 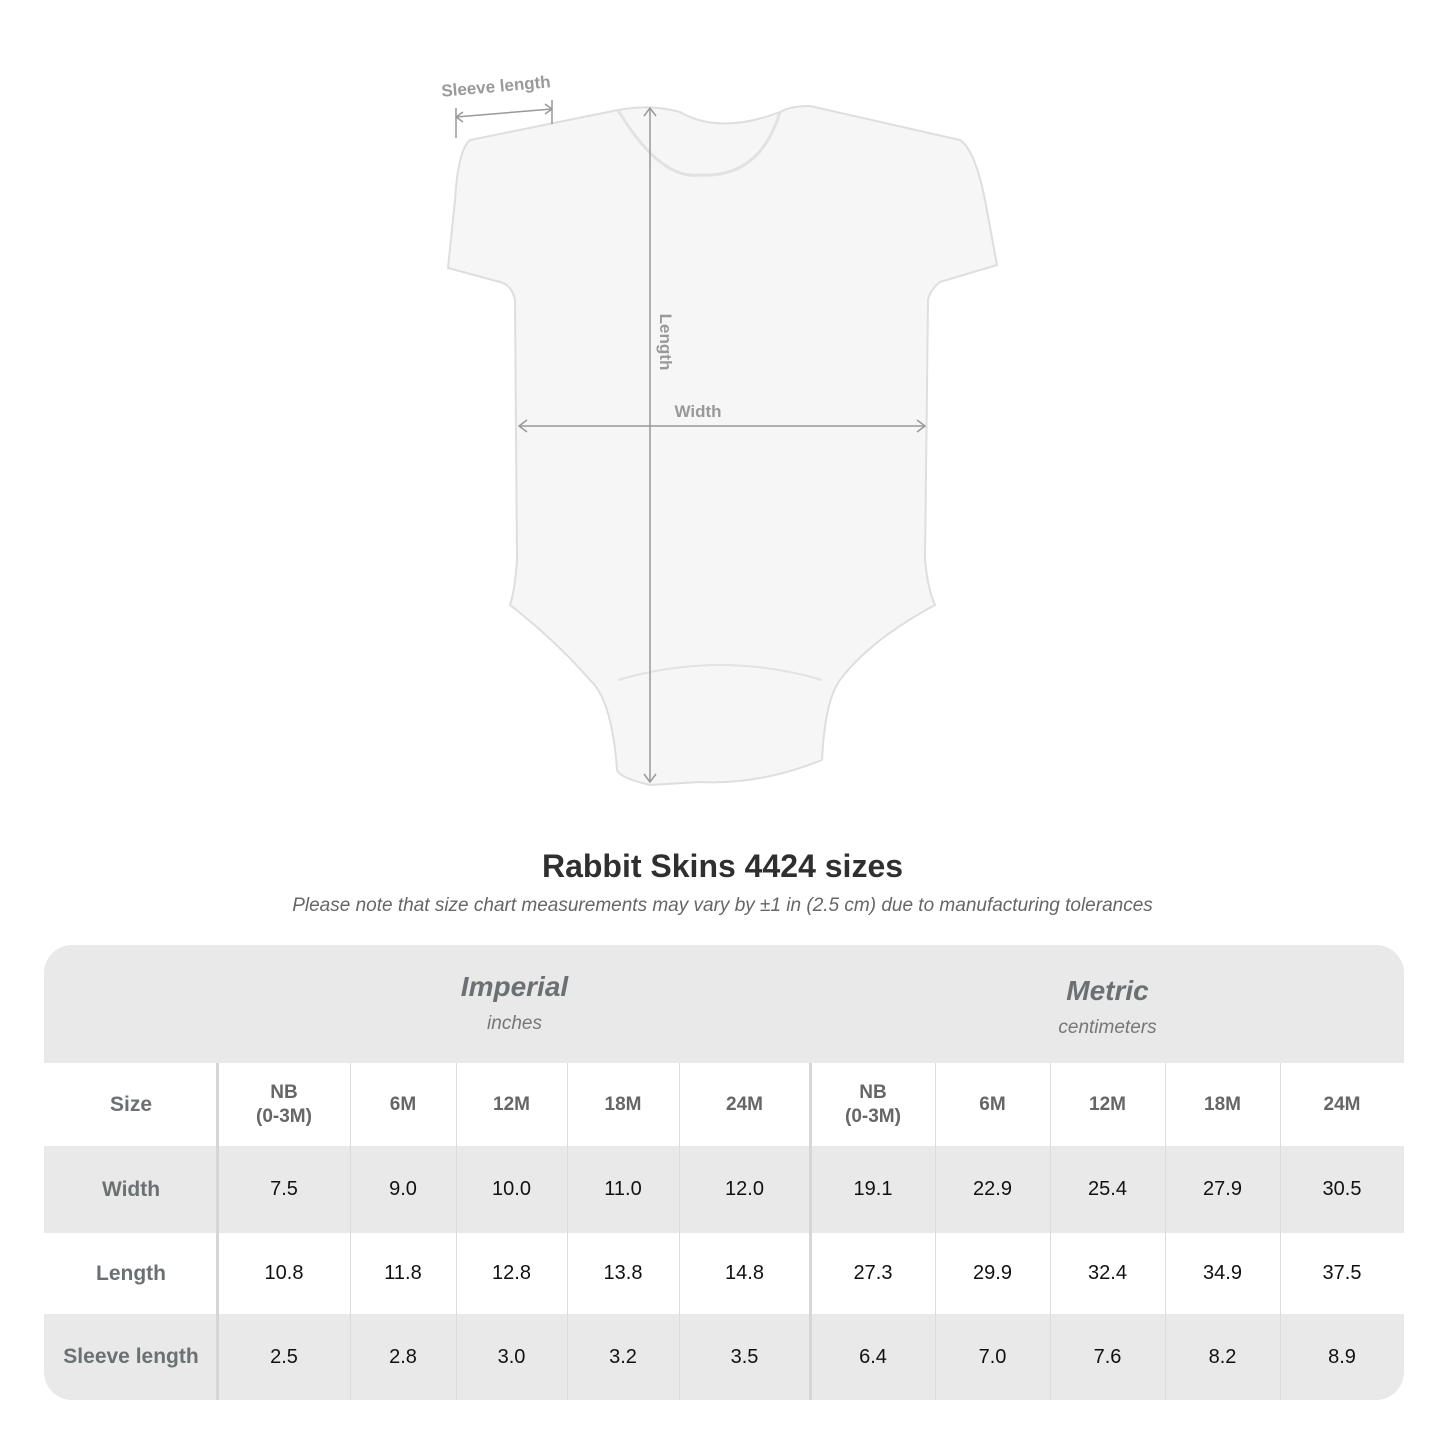 I want to click on imperial-value-cell: 2.8, so click(x=403, y=1356).